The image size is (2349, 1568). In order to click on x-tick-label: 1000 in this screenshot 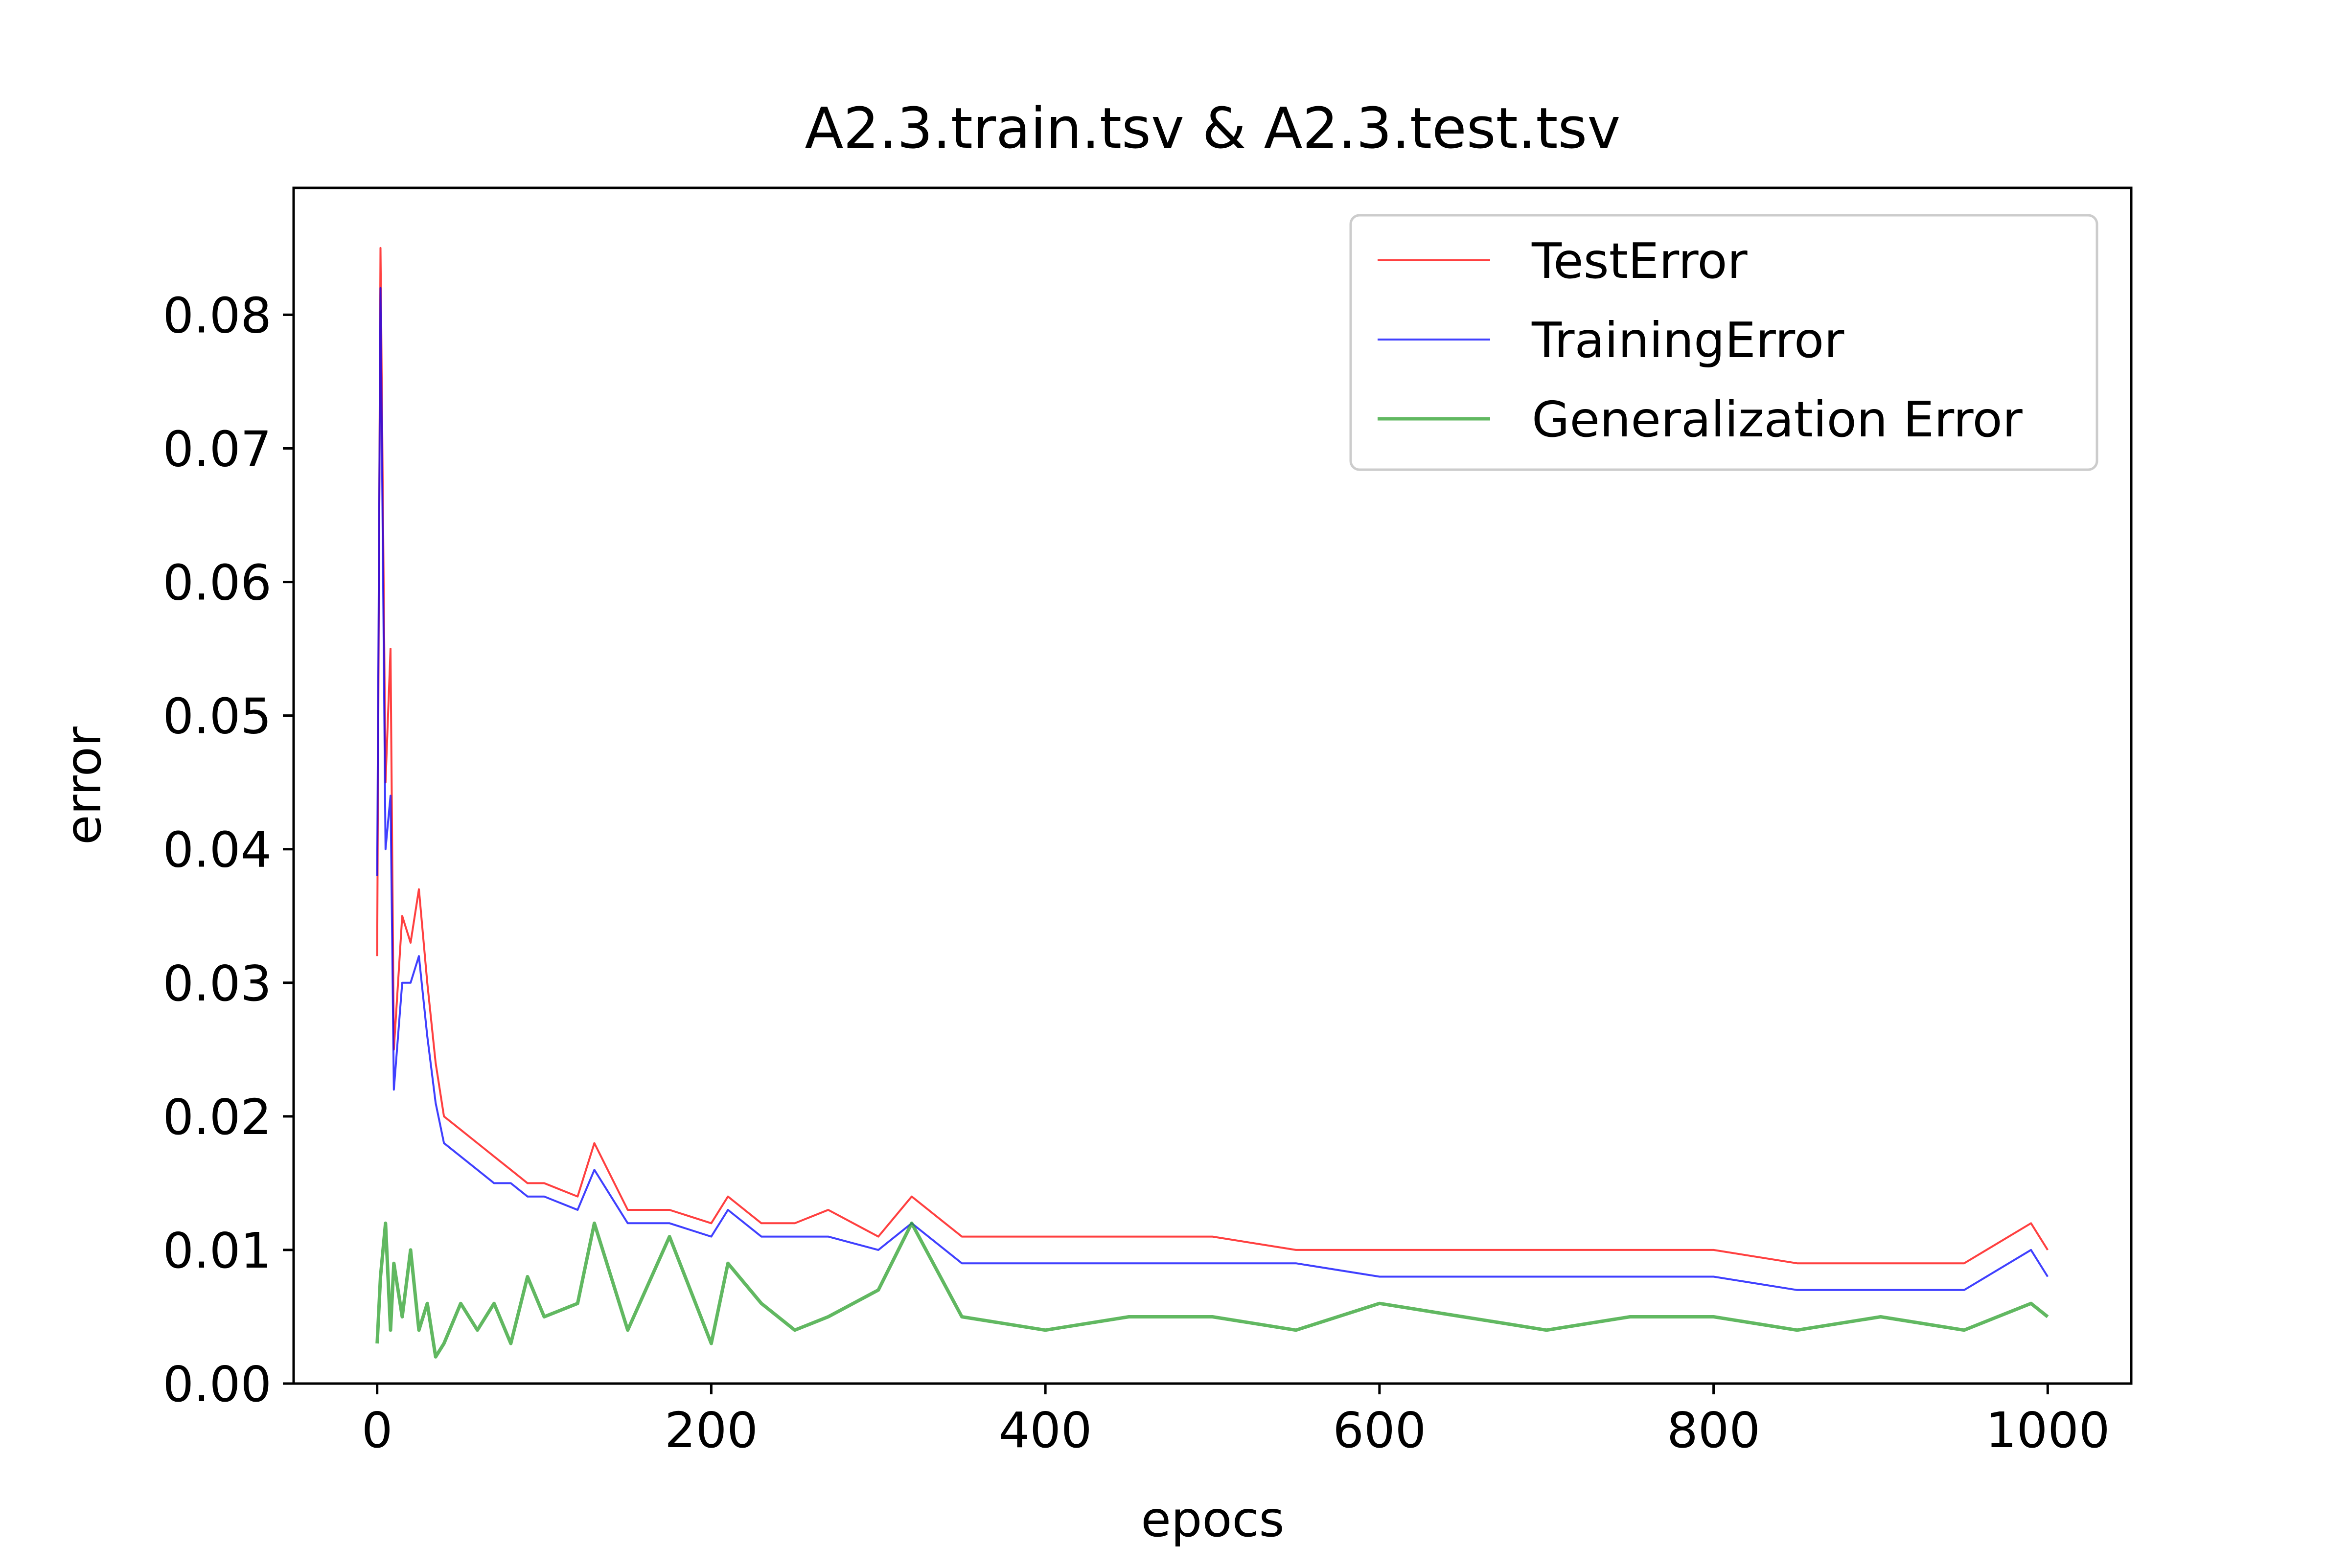, I will do `click(2048, 1430)`.